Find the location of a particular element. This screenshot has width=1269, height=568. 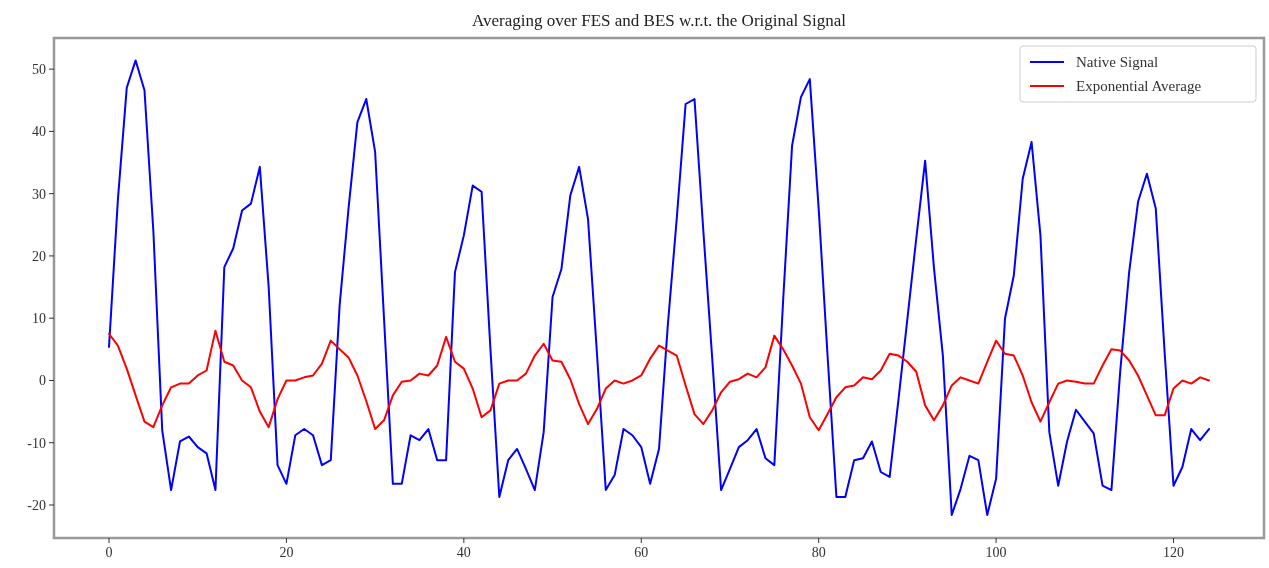

y-tick-label: 50 is located at coordinates (39, 70).